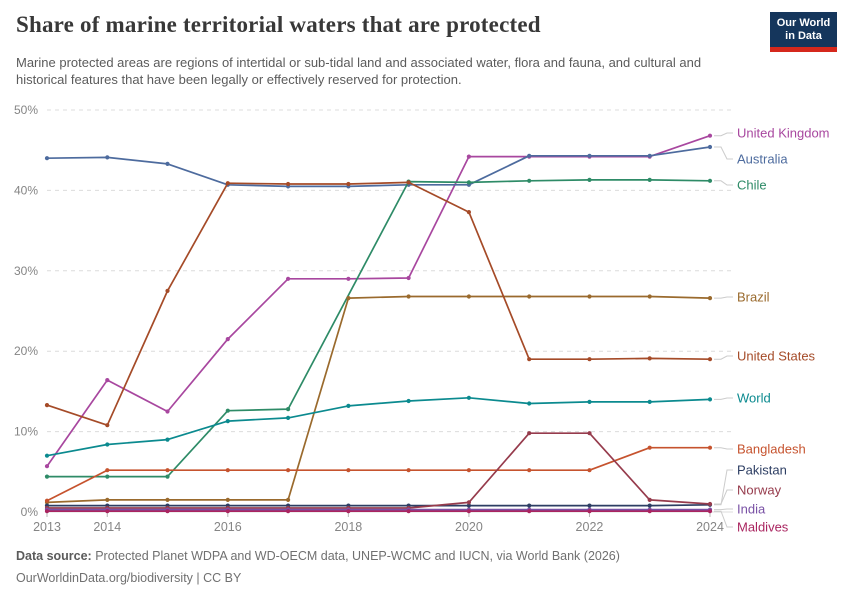 The height and width of the screenshot is (600, 850). I want to click on y-axis-label-40: 40%, so click(26, 190).